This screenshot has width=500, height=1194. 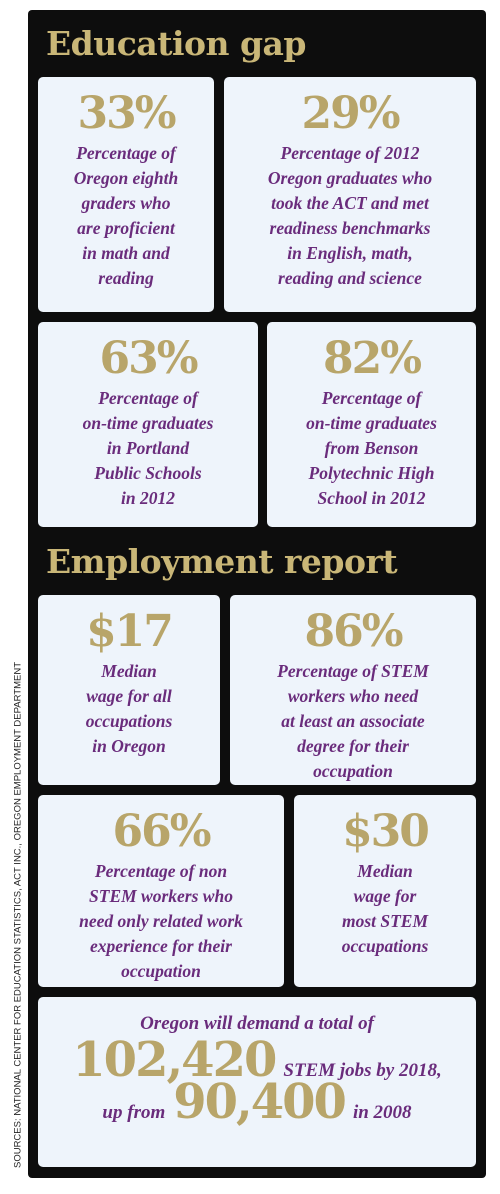 I want to click on stat-description: Oregon graduates who, so click(x=350, y=178).